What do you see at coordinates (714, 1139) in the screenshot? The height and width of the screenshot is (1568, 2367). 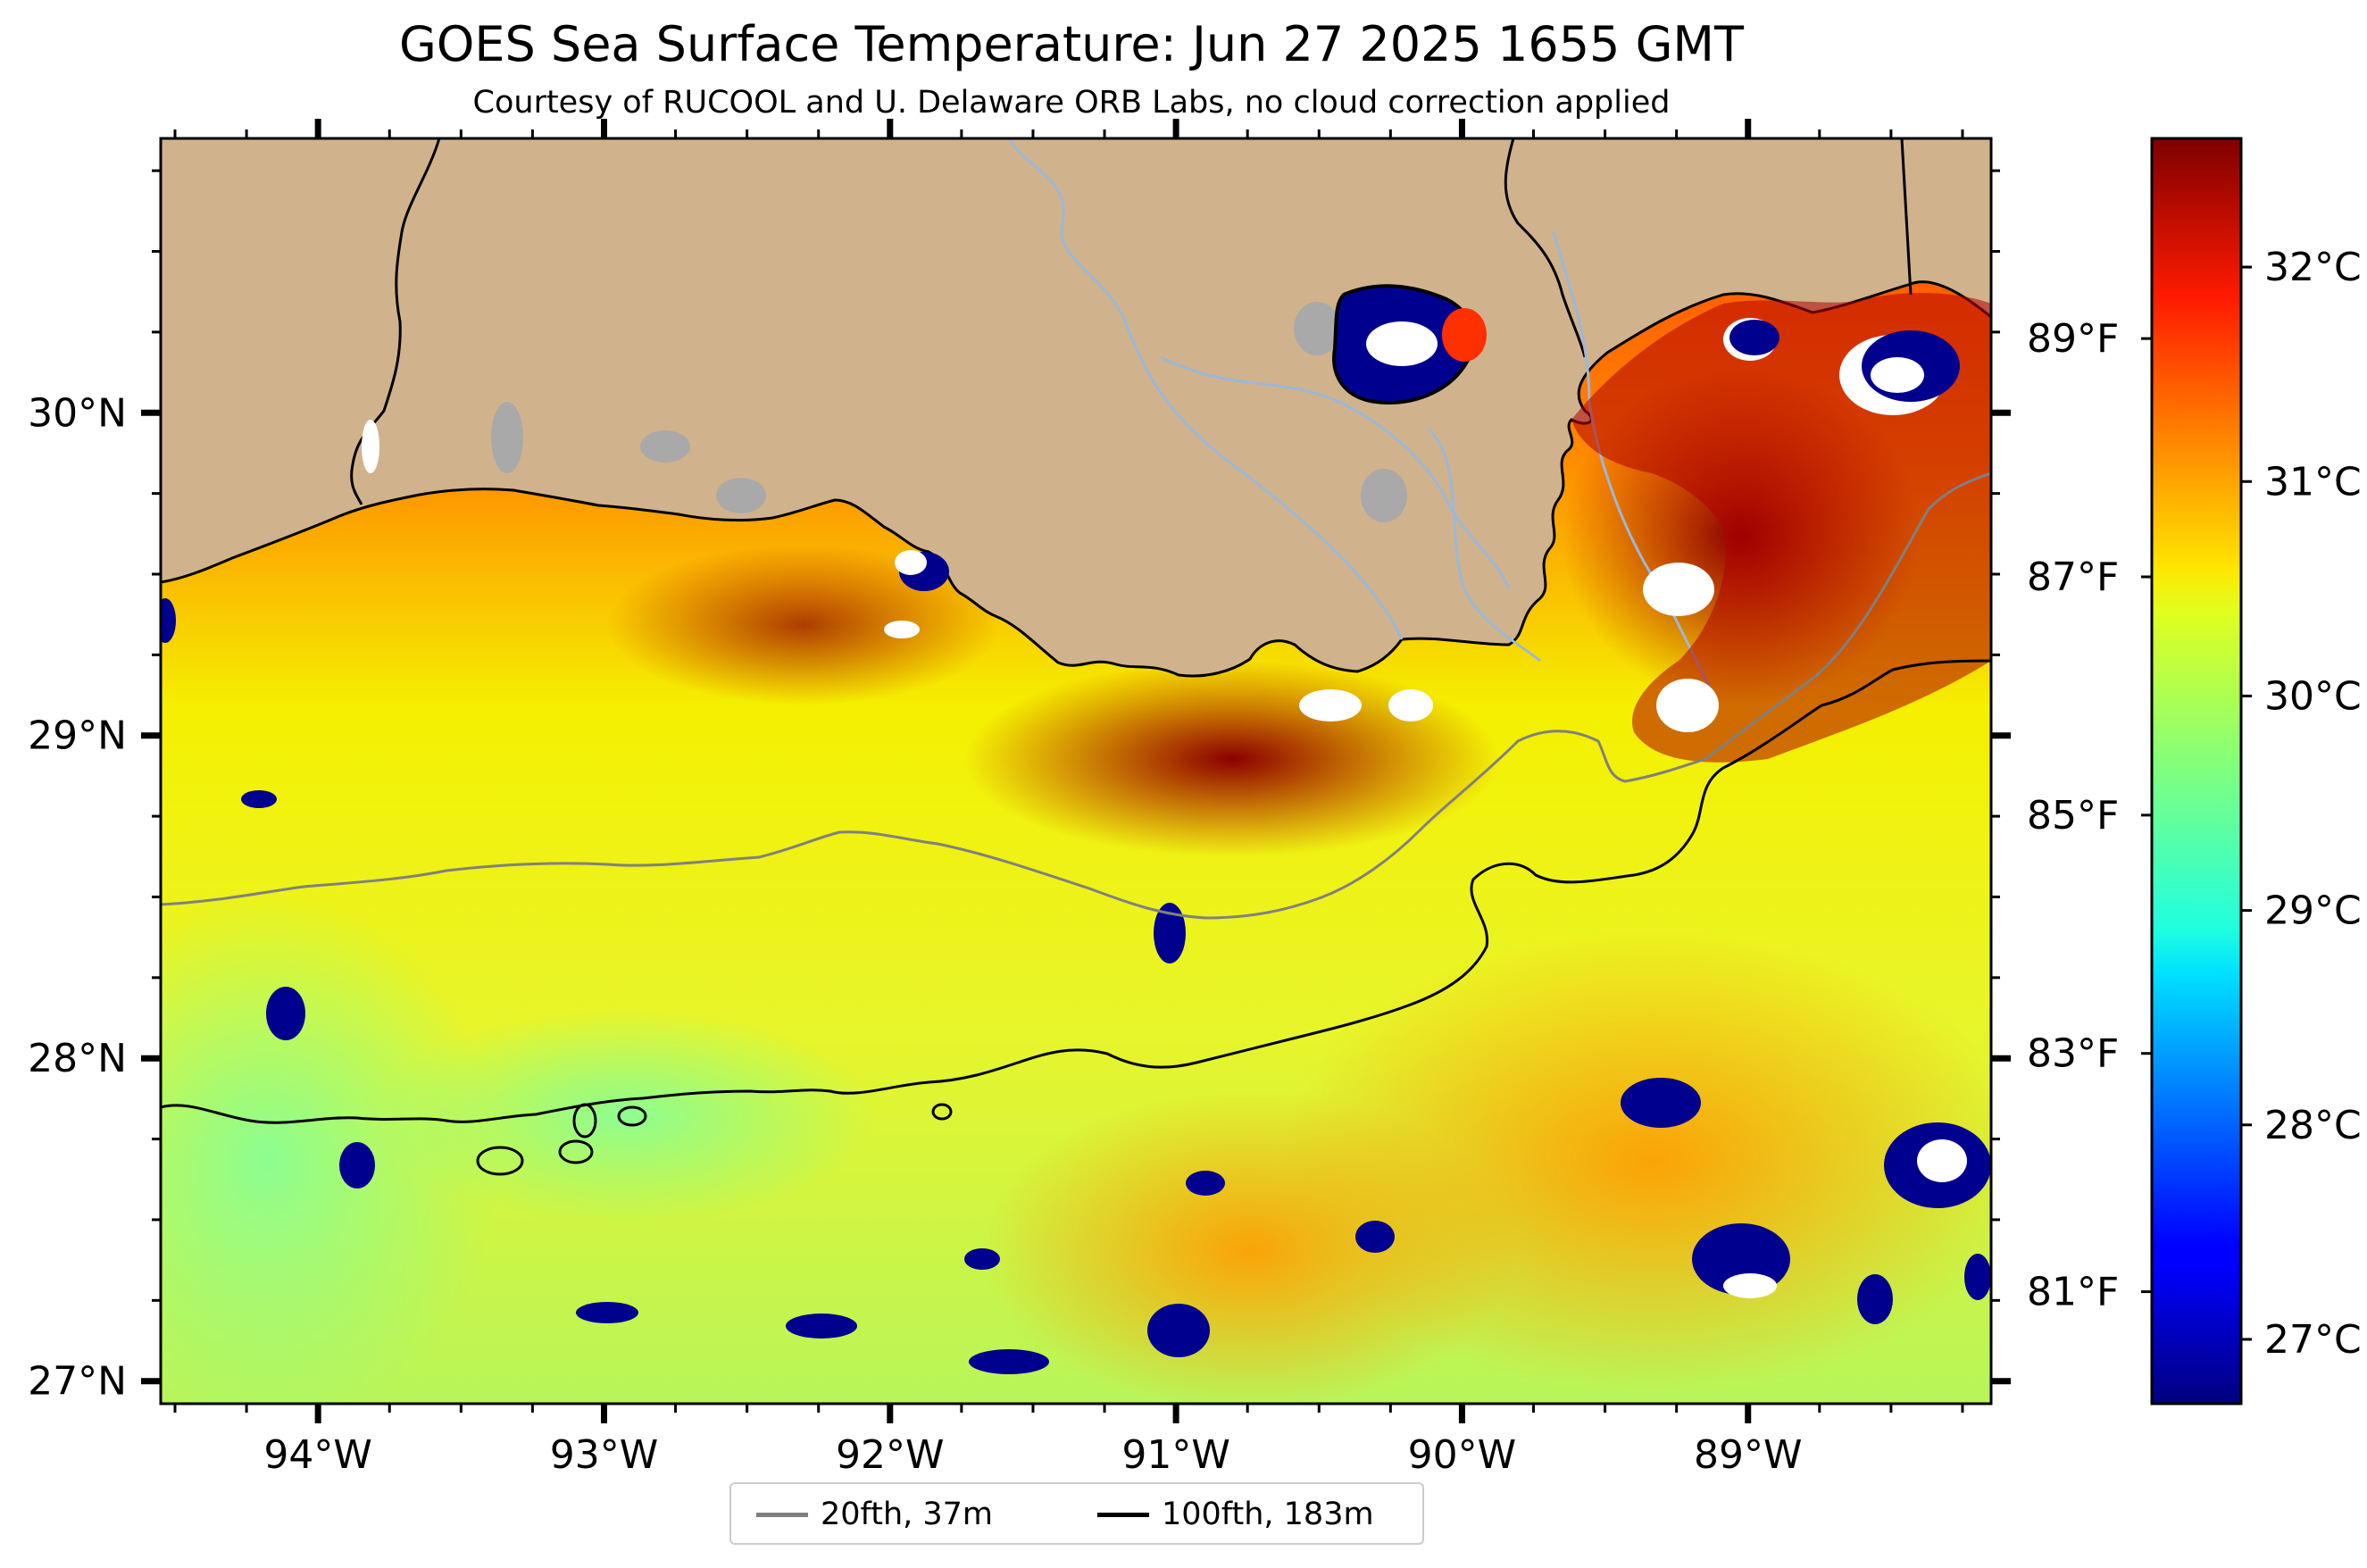 I see `offshore-banks` at bounding box center [714, 1139].